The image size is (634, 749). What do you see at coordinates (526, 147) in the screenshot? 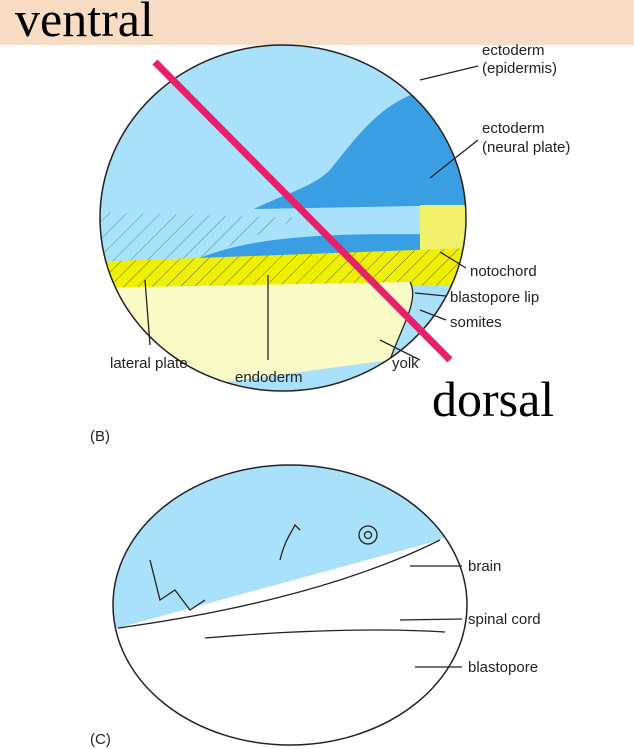
I see `label: (neural plate)` at bounding box center [526, 147].